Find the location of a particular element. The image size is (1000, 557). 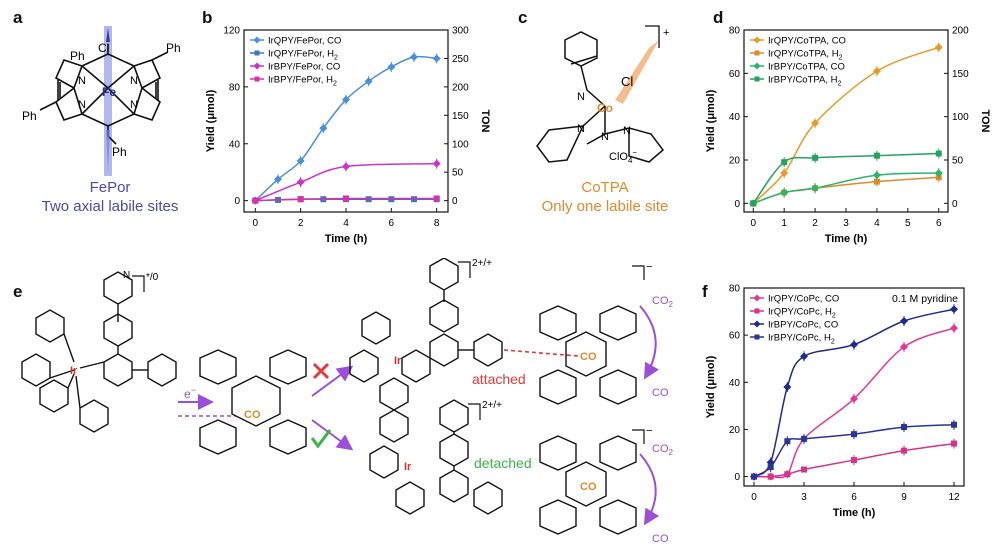

chart-d-legend-label: IrBPY/CoTPA, CO is located at coordinates (806, 67).